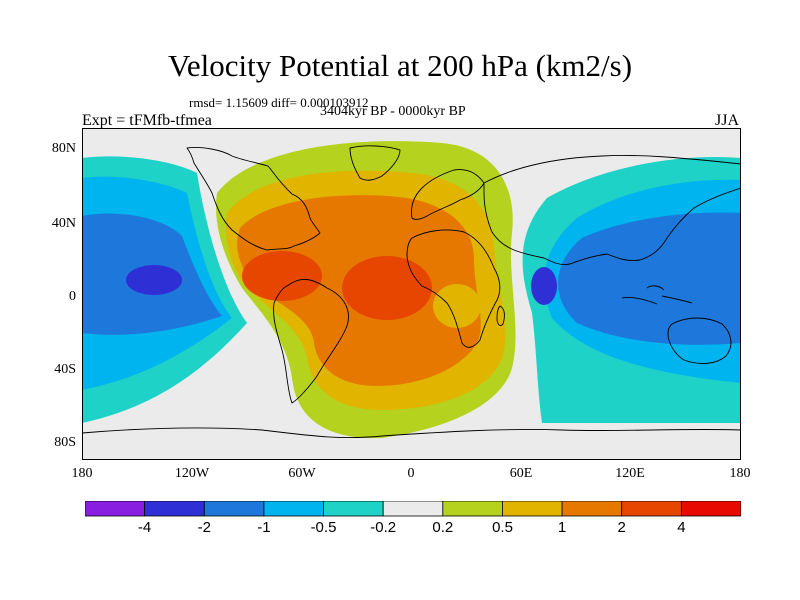 This screenshot has height=600, width=800. I want to click on lat-label-80s: 80S, so click(65, 442).